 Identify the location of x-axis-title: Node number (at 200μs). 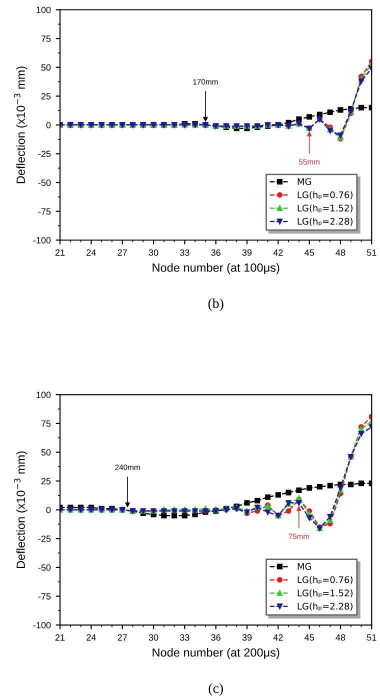
(216, 654).